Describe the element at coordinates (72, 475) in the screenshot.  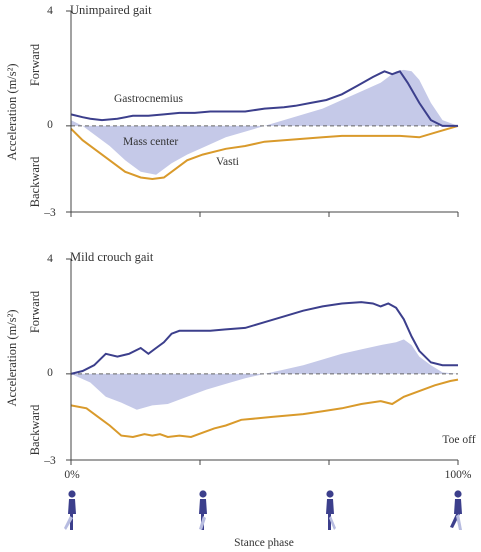
I see `x-tick-label-start: 0%` at that location.